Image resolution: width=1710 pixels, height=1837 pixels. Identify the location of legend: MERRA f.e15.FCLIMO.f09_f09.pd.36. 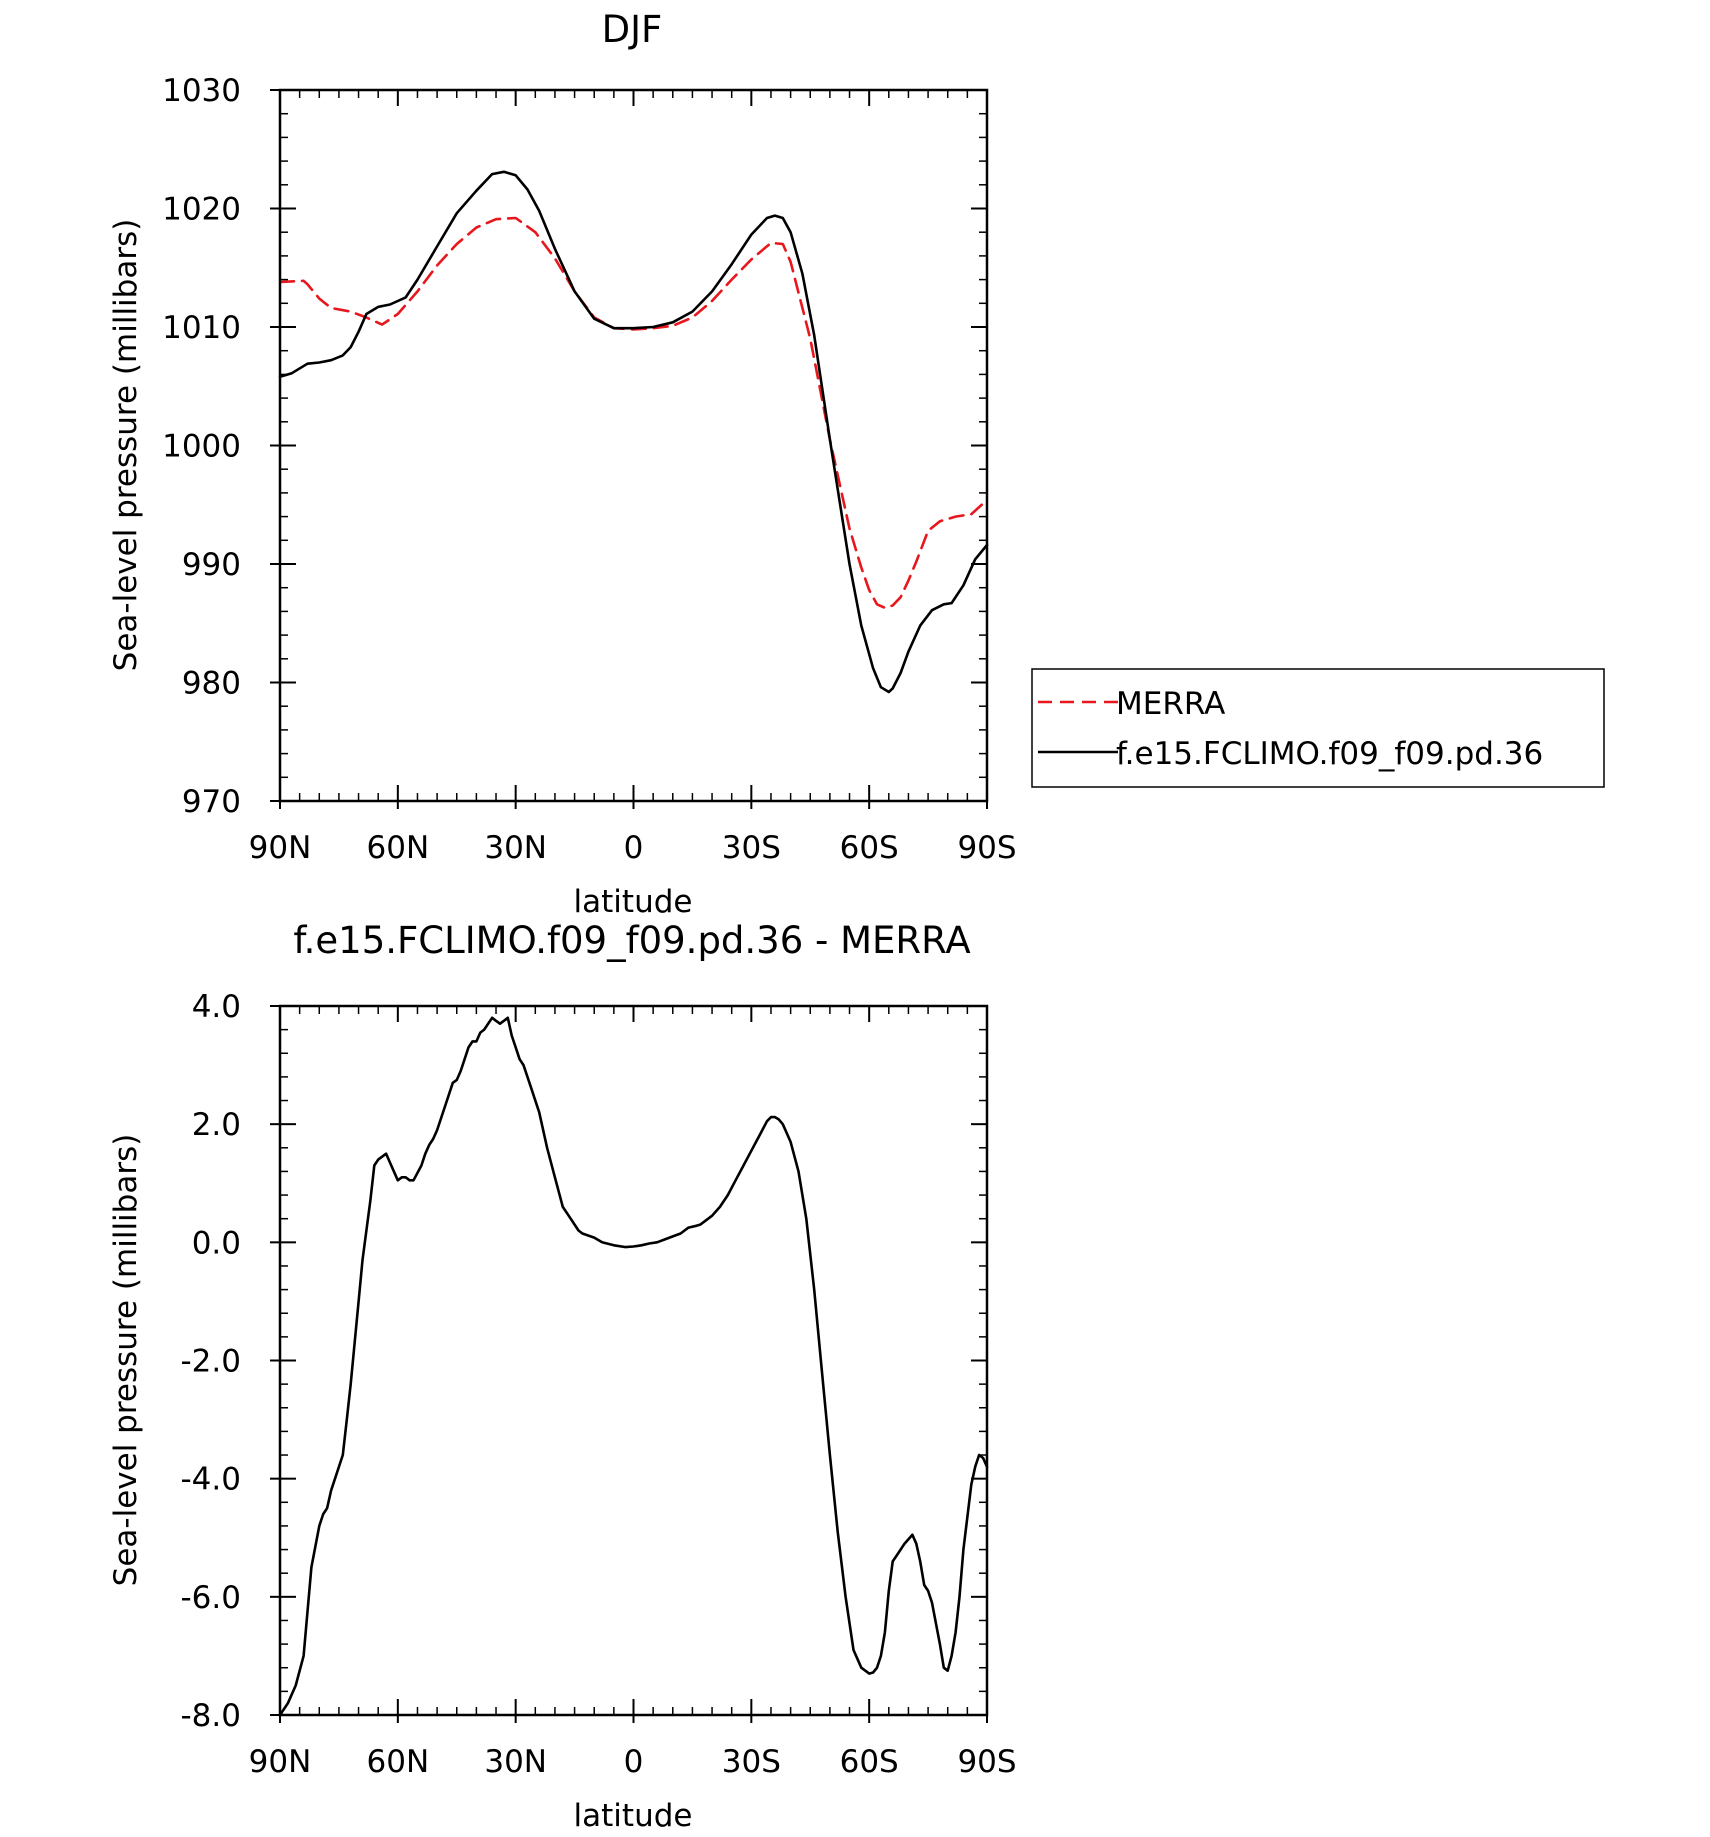
(1318, 728).